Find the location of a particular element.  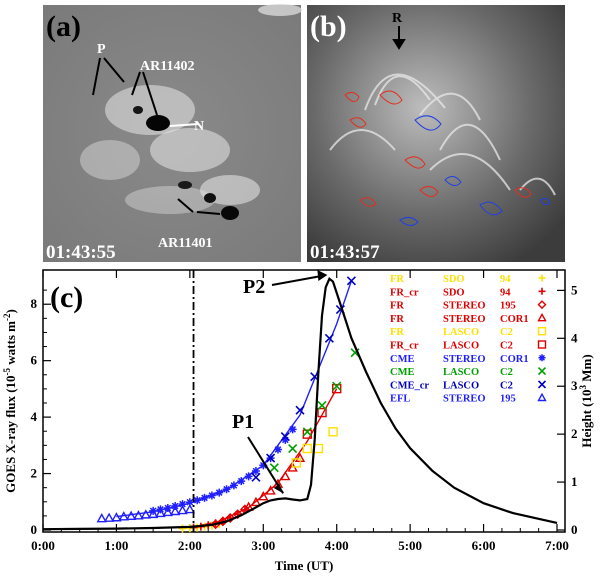

y-axis-title: GOES X-ray flux (10-5 watts m-2) is located at coordinates (10, 401).